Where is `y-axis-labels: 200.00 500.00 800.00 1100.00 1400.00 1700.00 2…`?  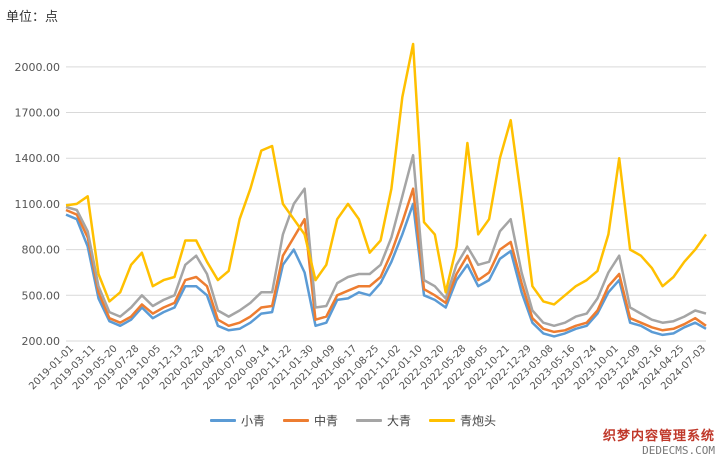 y-axis-labels: 200.00 500.00 800.00 1100.00 1400.00 1700.00 2… is located at coordinates (38, 204).